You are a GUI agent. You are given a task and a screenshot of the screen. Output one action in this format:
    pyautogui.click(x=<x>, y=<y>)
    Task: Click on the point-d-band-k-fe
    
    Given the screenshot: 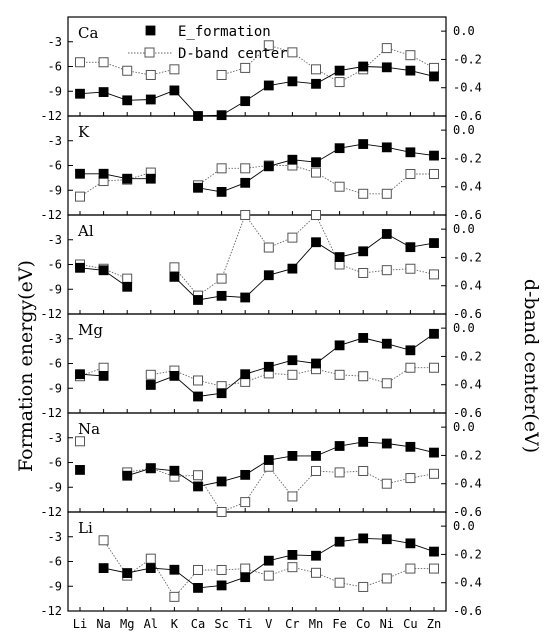 What is the action you would take?
    pyautogui.click(x=339, y=186)
    